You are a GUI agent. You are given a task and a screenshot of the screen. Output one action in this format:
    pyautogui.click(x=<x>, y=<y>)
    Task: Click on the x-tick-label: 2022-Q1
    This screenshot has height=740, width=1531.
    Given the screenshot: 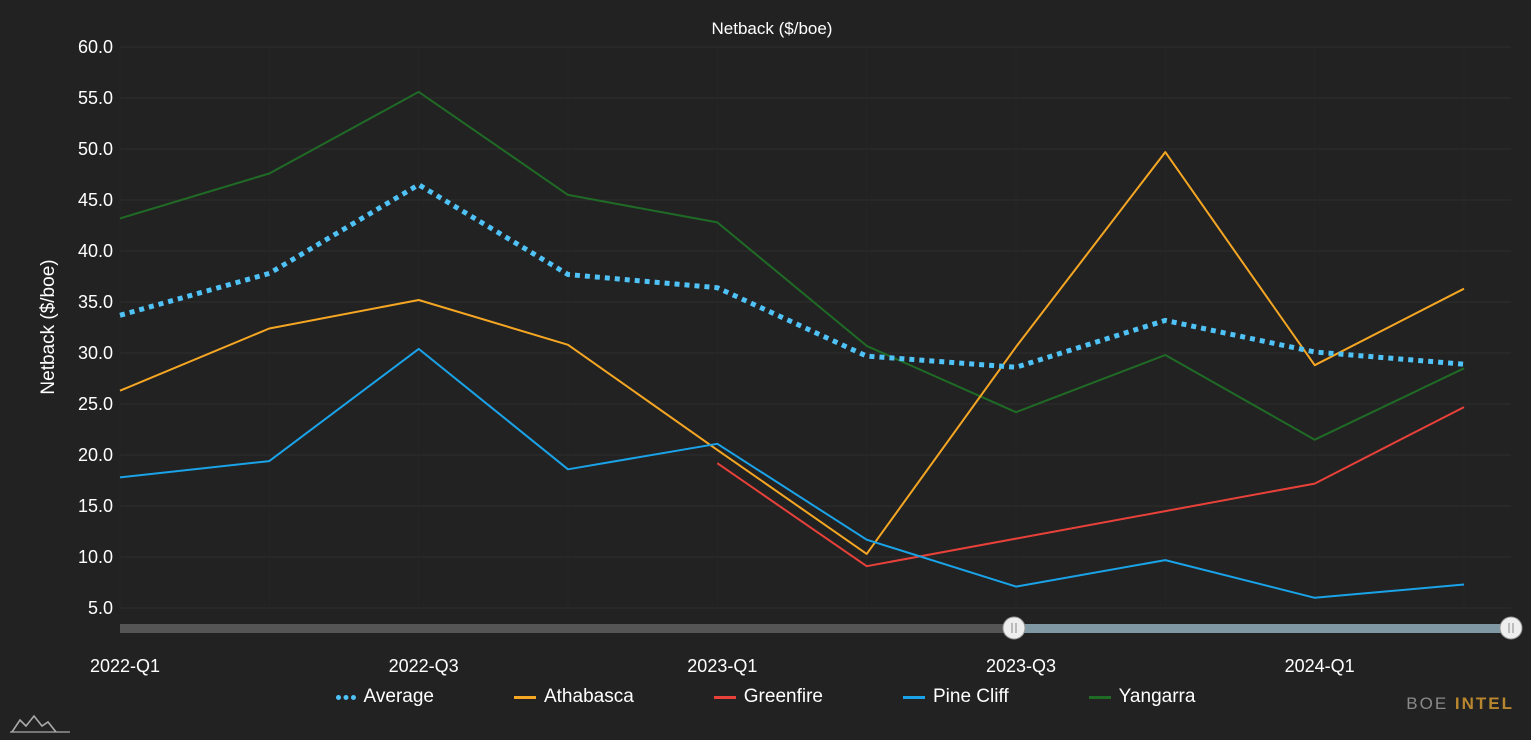 What is the action you would take?
    pyautogui.click(x=125, y=666)
    